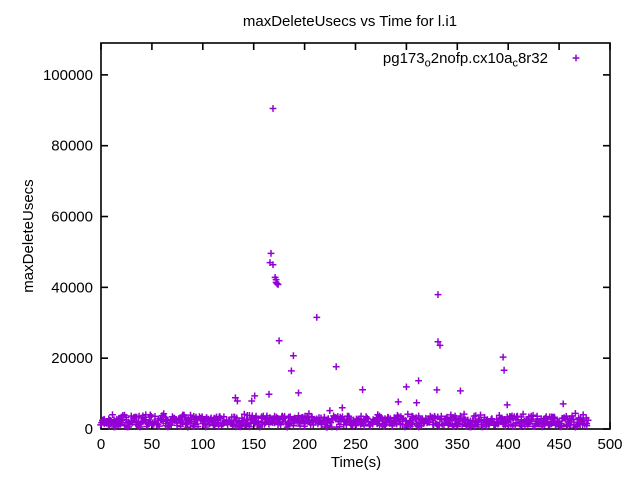 The image size is (640, 480). I want to click on y-tick-labels: 0 20000 40000 60000 80000 100000, so click(68, 252).